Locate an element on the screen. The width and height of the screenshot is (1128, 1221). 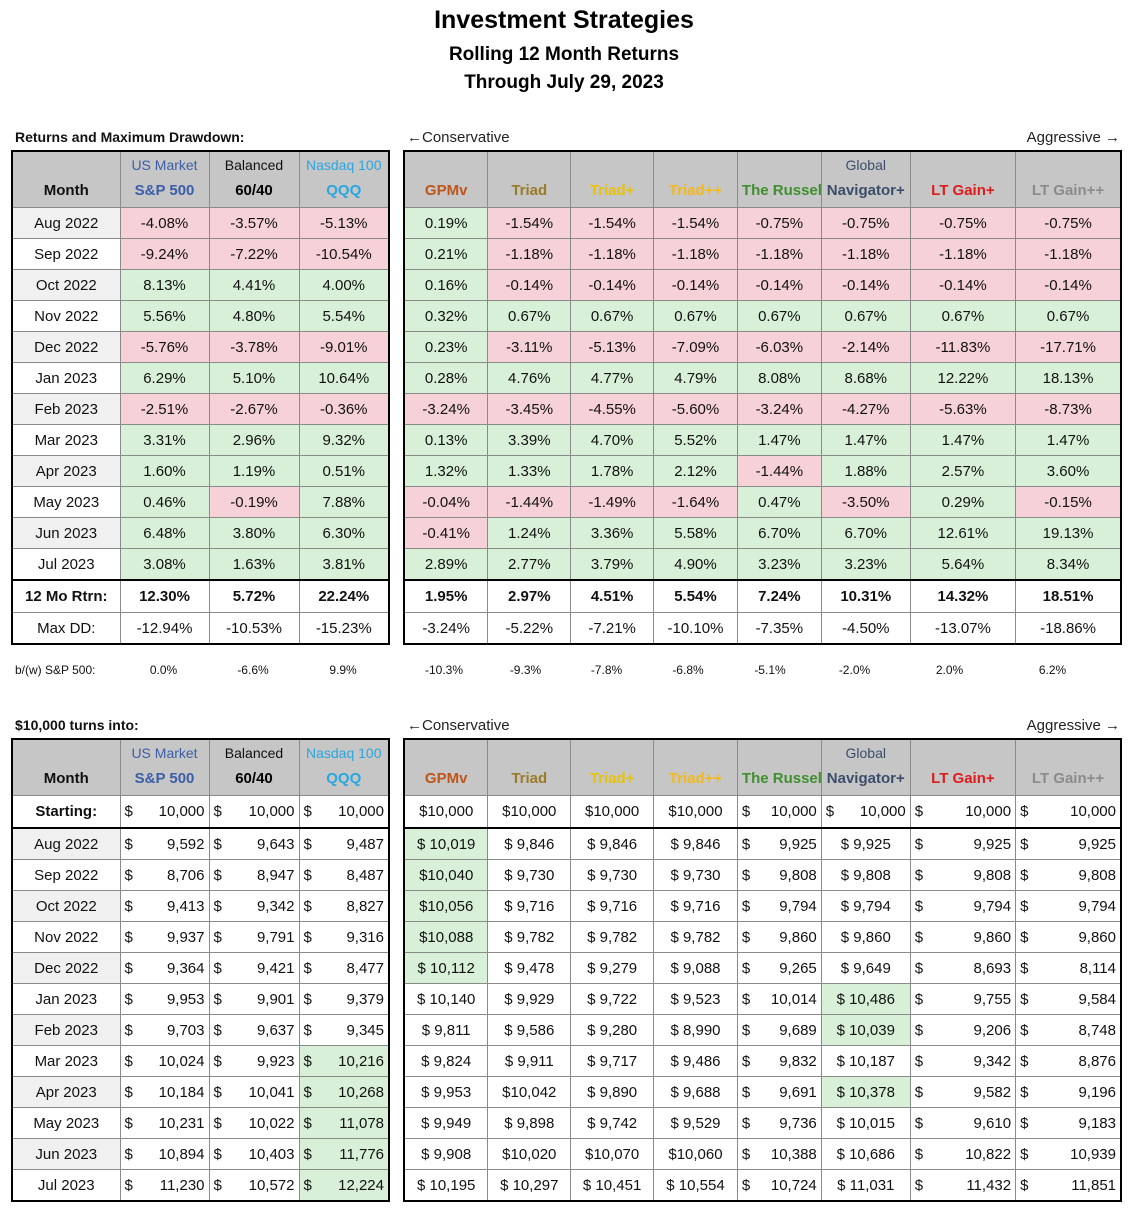
return-cell: -4.55% is located at coordinates (612, 409).